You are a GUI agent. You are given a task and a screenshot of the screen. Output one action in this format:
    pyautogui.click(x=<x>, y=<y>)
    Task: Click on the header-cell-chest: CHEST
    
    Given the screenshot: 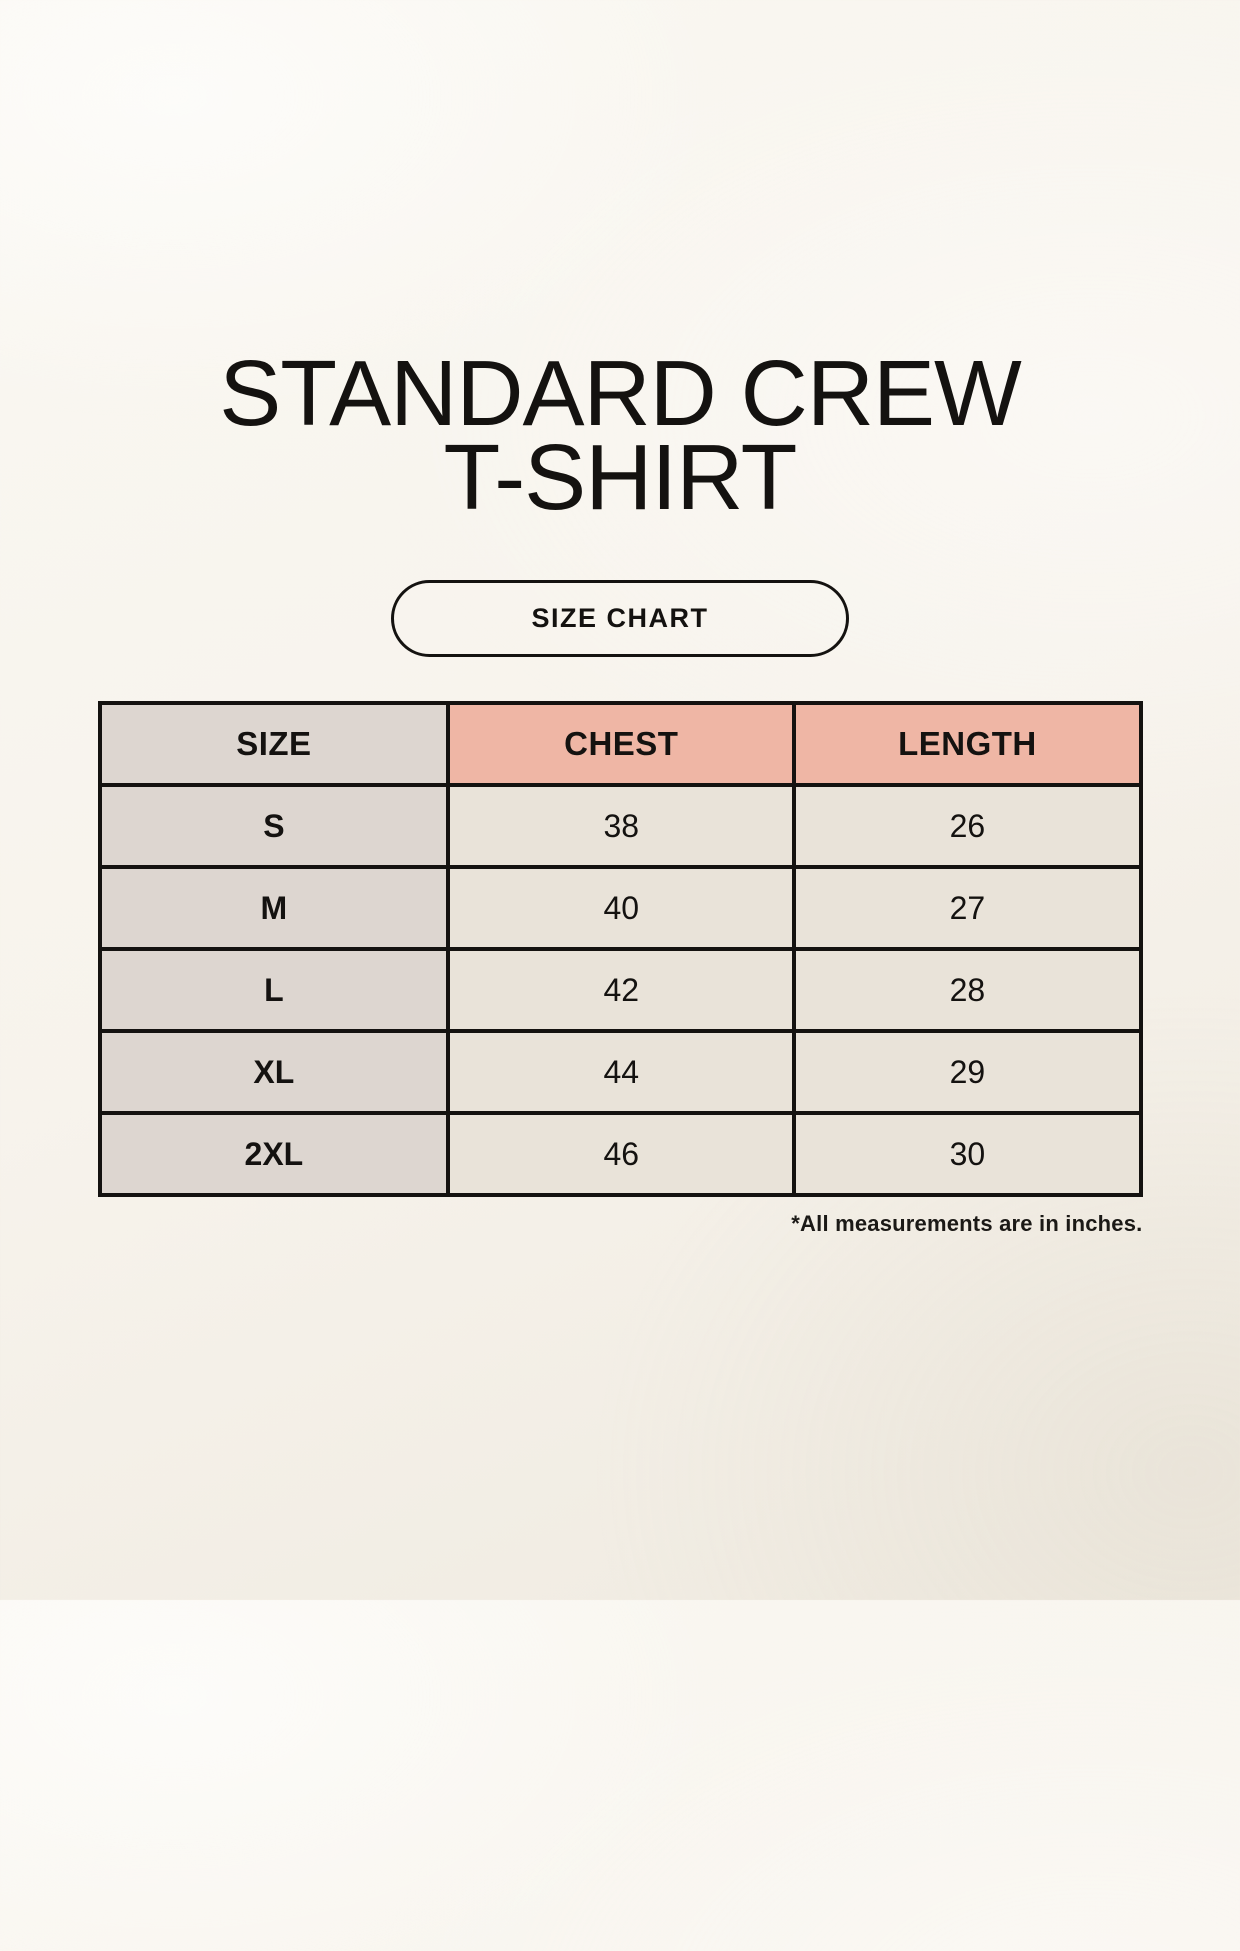 What is the action you would take?
    pyautogui.click(x=621, y=744)
    